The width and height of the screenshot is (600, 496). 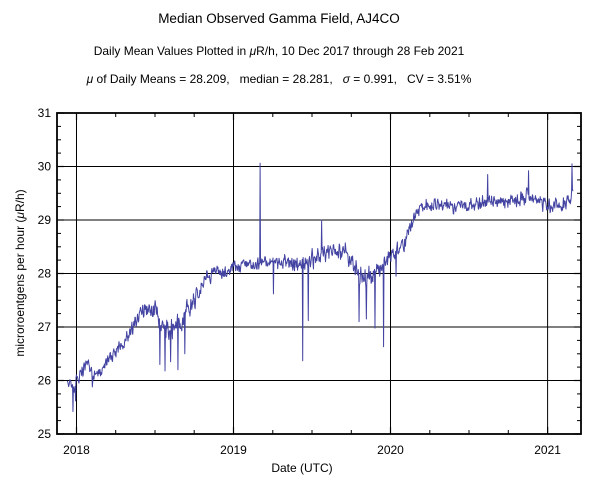 I want to click on text-segment: σ, so click(x=346, y=79).